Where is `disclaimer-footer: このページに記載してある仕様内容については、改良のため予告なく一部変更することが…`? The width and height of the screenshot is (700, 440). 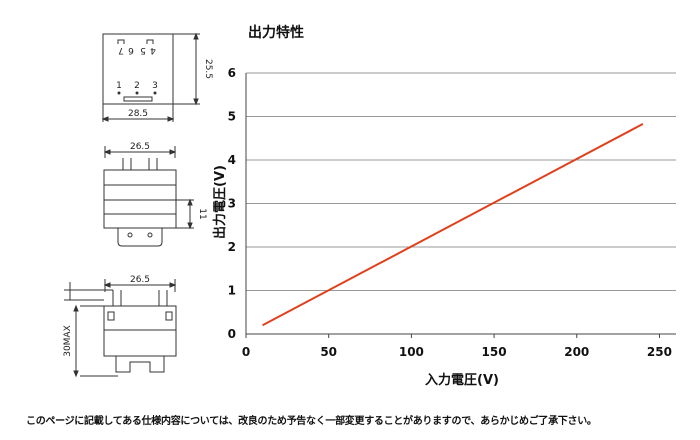
disclaimer-footer: このページに記載してある仕様内容については、改良のため予告なく一部変更することが… is located at coordinates (311, 421).